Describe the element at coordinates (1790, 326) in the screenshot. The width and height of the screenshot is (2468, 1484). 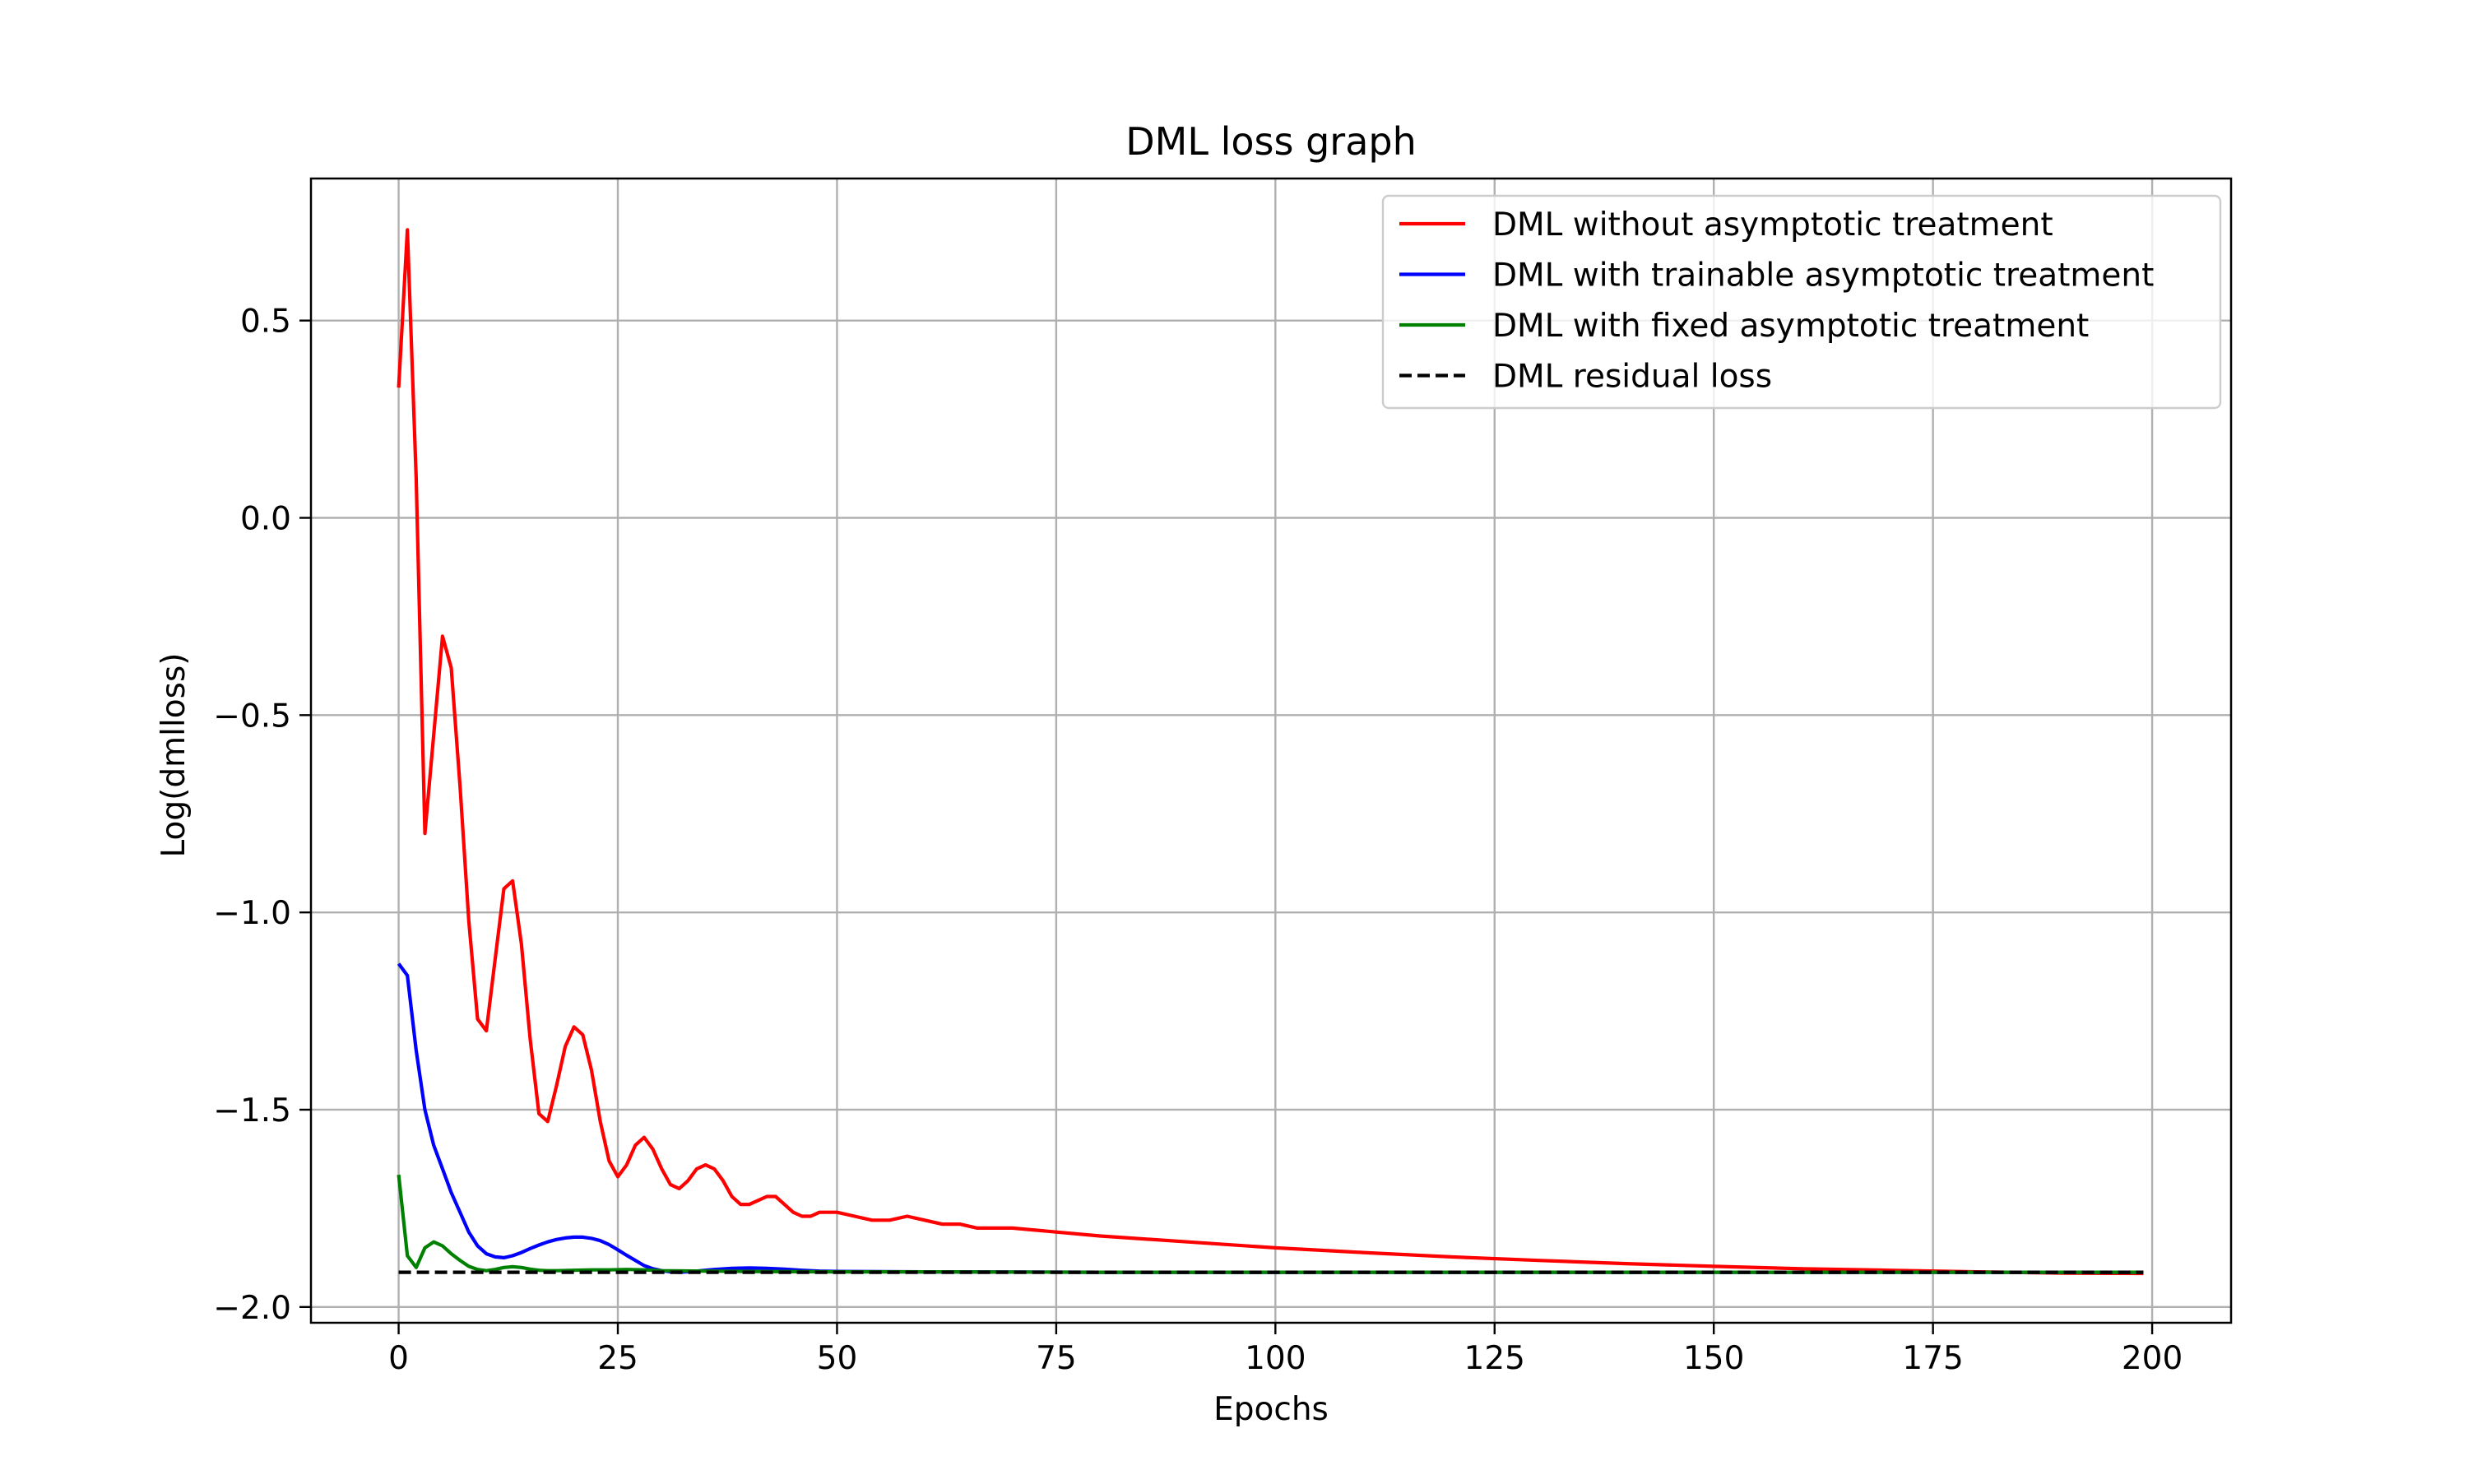
I see `legend-label: DML with fixed asymptotic treatment` at that location.